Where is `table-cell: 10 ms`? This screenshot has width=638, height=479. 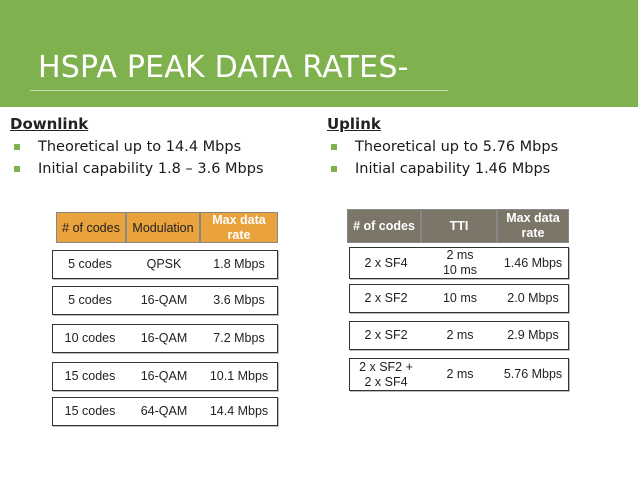 table-cell: 10 ms is located at coordinates (460, 298).